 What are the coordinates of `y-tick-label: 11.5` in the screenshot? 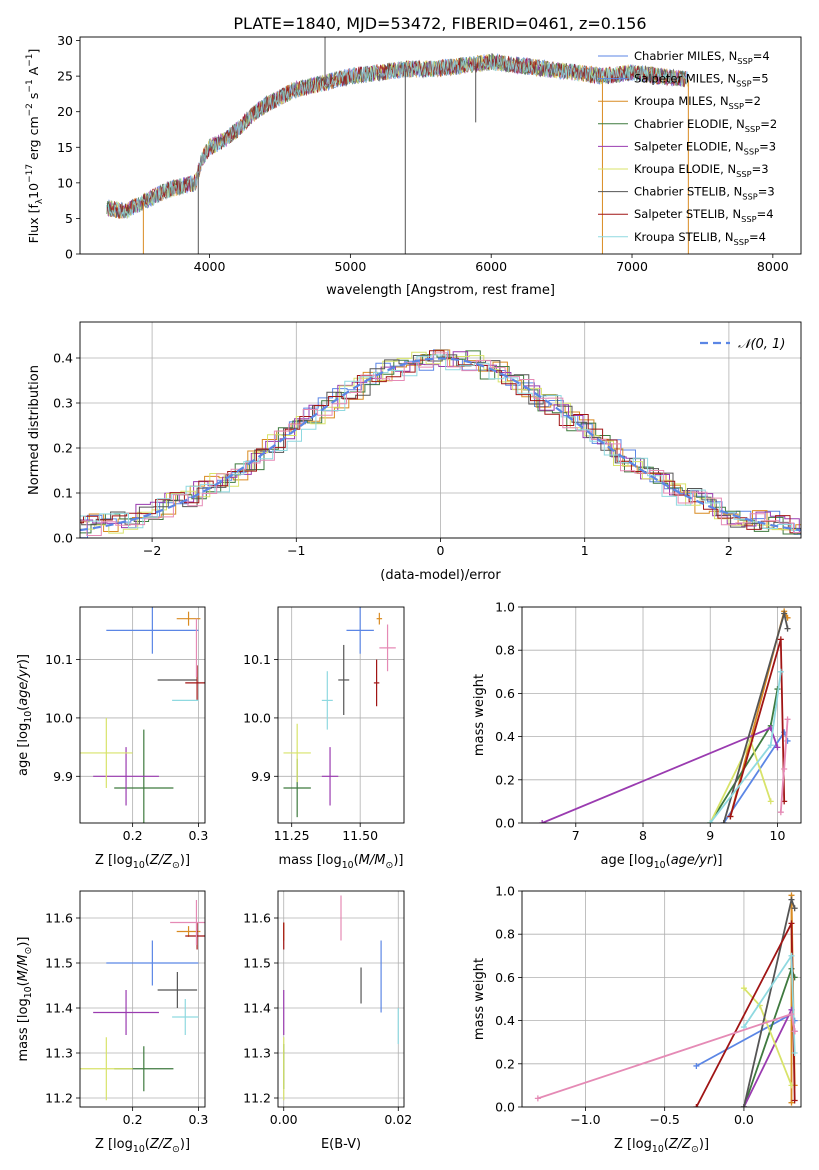 It's located at (59, 963).